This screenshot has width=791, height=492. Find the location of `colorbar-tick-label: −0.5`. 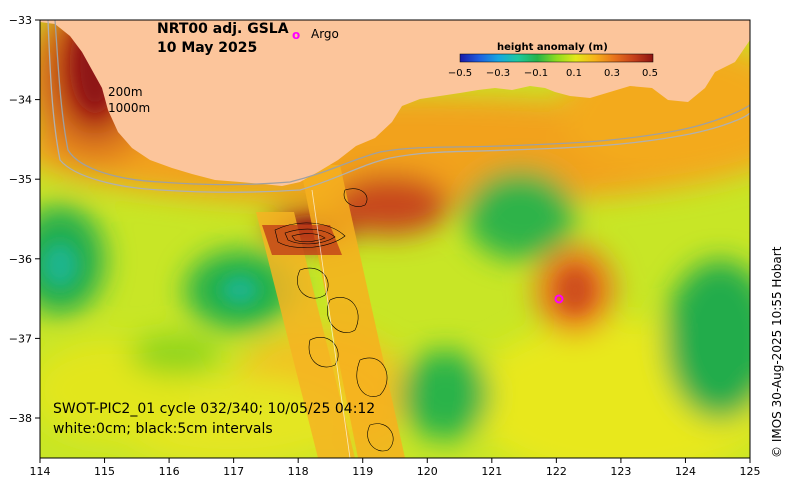

colorbar-tick-label: −0.5 is located at coordinates (460, 73).